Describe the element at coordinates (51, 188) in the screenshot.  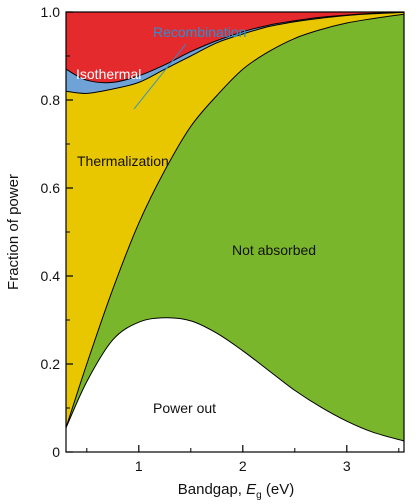
I see `y-tick-label: 0.6` at that location.